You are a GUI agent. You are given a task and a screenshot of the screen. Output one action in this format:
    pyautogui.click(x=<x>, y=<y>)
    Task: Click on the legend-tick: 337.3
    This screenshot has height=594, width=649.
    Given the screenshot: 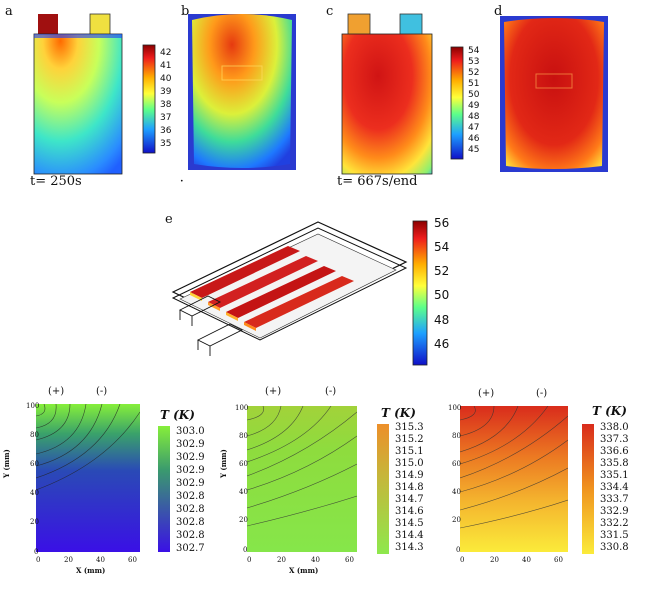 What is the action you would take?
    pyautogui.click(x=614, y=439)
    